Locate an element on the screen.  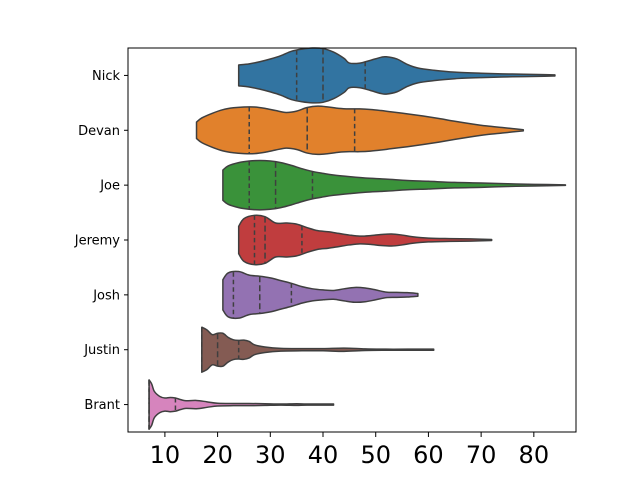
y-tick-label-josh: Josh is located at coordinates (106, 295).